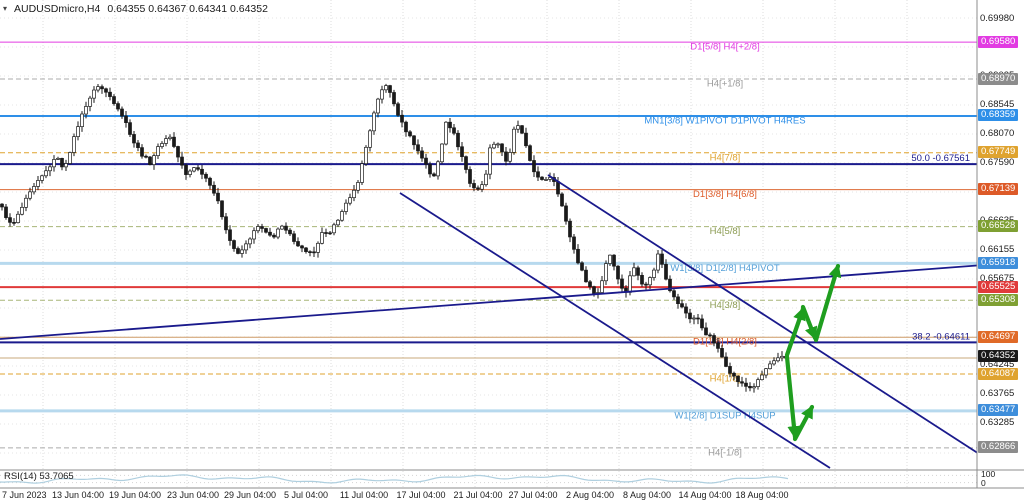 The image size is (1024, 502). I want to click on level-label: H4[7/8], so click(725, 157).